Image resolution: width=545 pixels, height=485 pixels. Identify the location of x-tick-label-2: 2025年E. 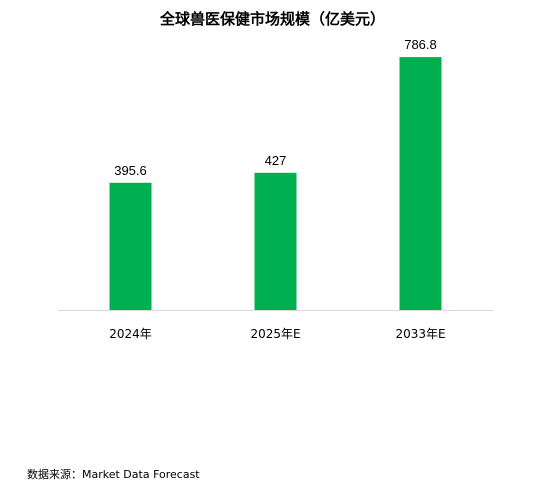
(275, 334).